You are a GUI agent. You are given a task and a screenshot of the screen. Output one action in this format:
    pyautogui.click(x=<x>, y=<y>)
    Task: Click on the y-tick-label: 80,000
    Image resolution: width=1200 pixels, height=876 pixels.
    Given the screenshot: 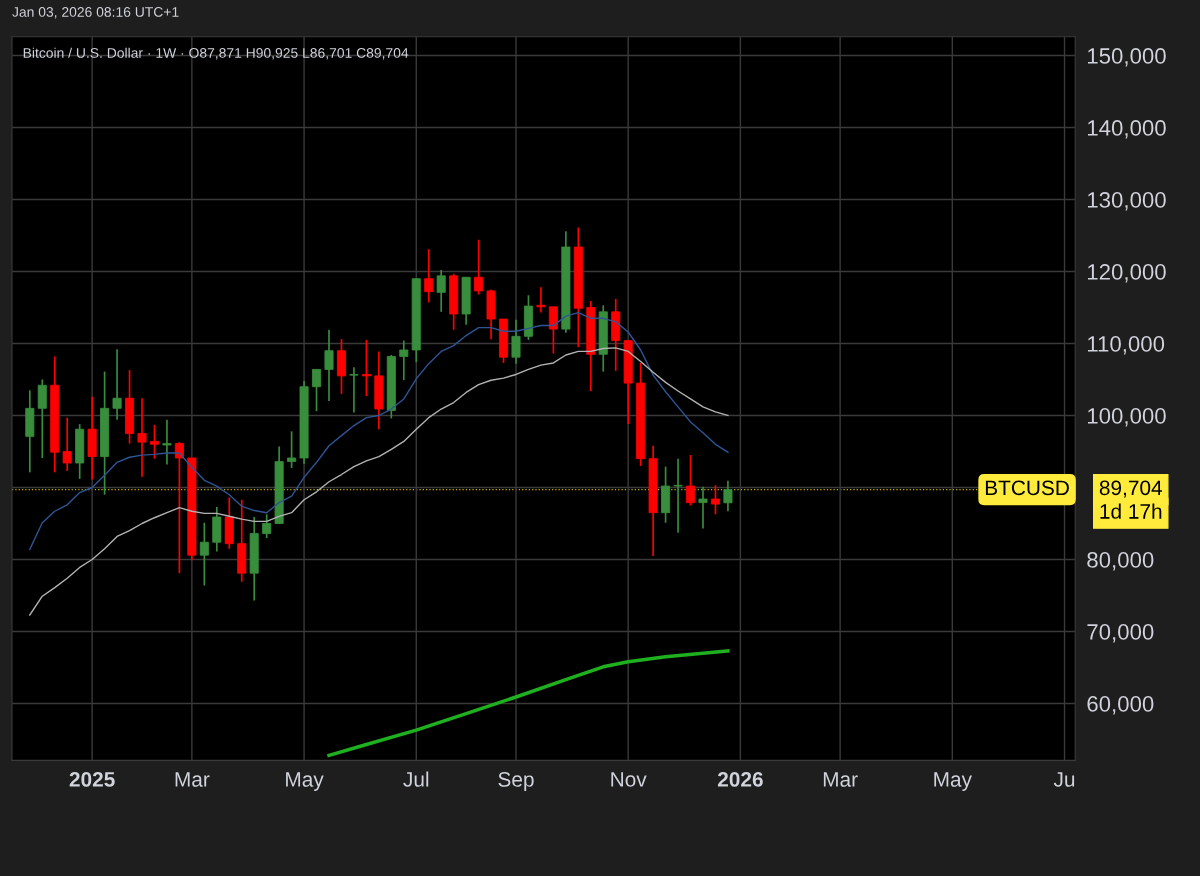 What is the action you would take?
    pyautogui.click(x=1120, y=561)
    